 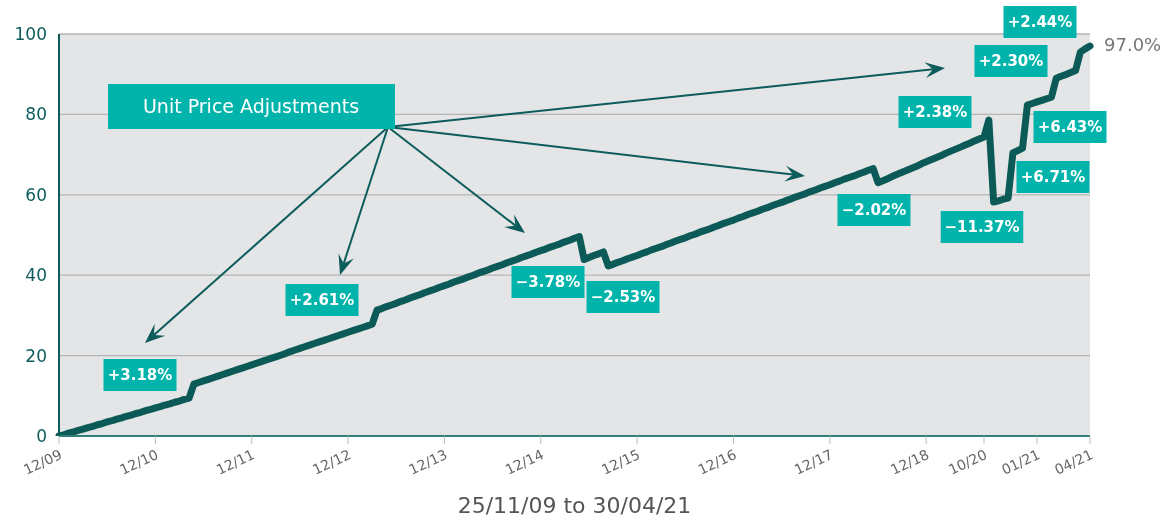 I want to click on annotation: +2.61%, so click(x=322, y=300).